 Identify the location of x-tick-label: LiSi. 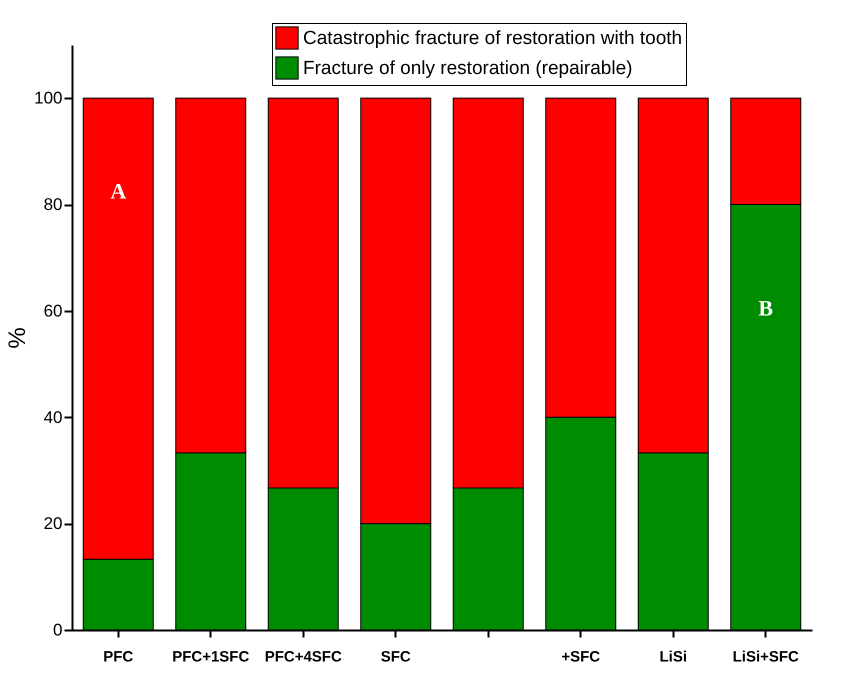
(673, 657).